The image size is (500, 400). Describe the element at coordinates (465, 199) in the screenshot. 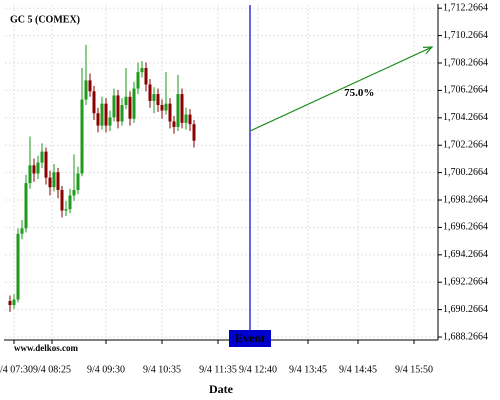

I see `y-tick-label: 1,698.2664` at that location.